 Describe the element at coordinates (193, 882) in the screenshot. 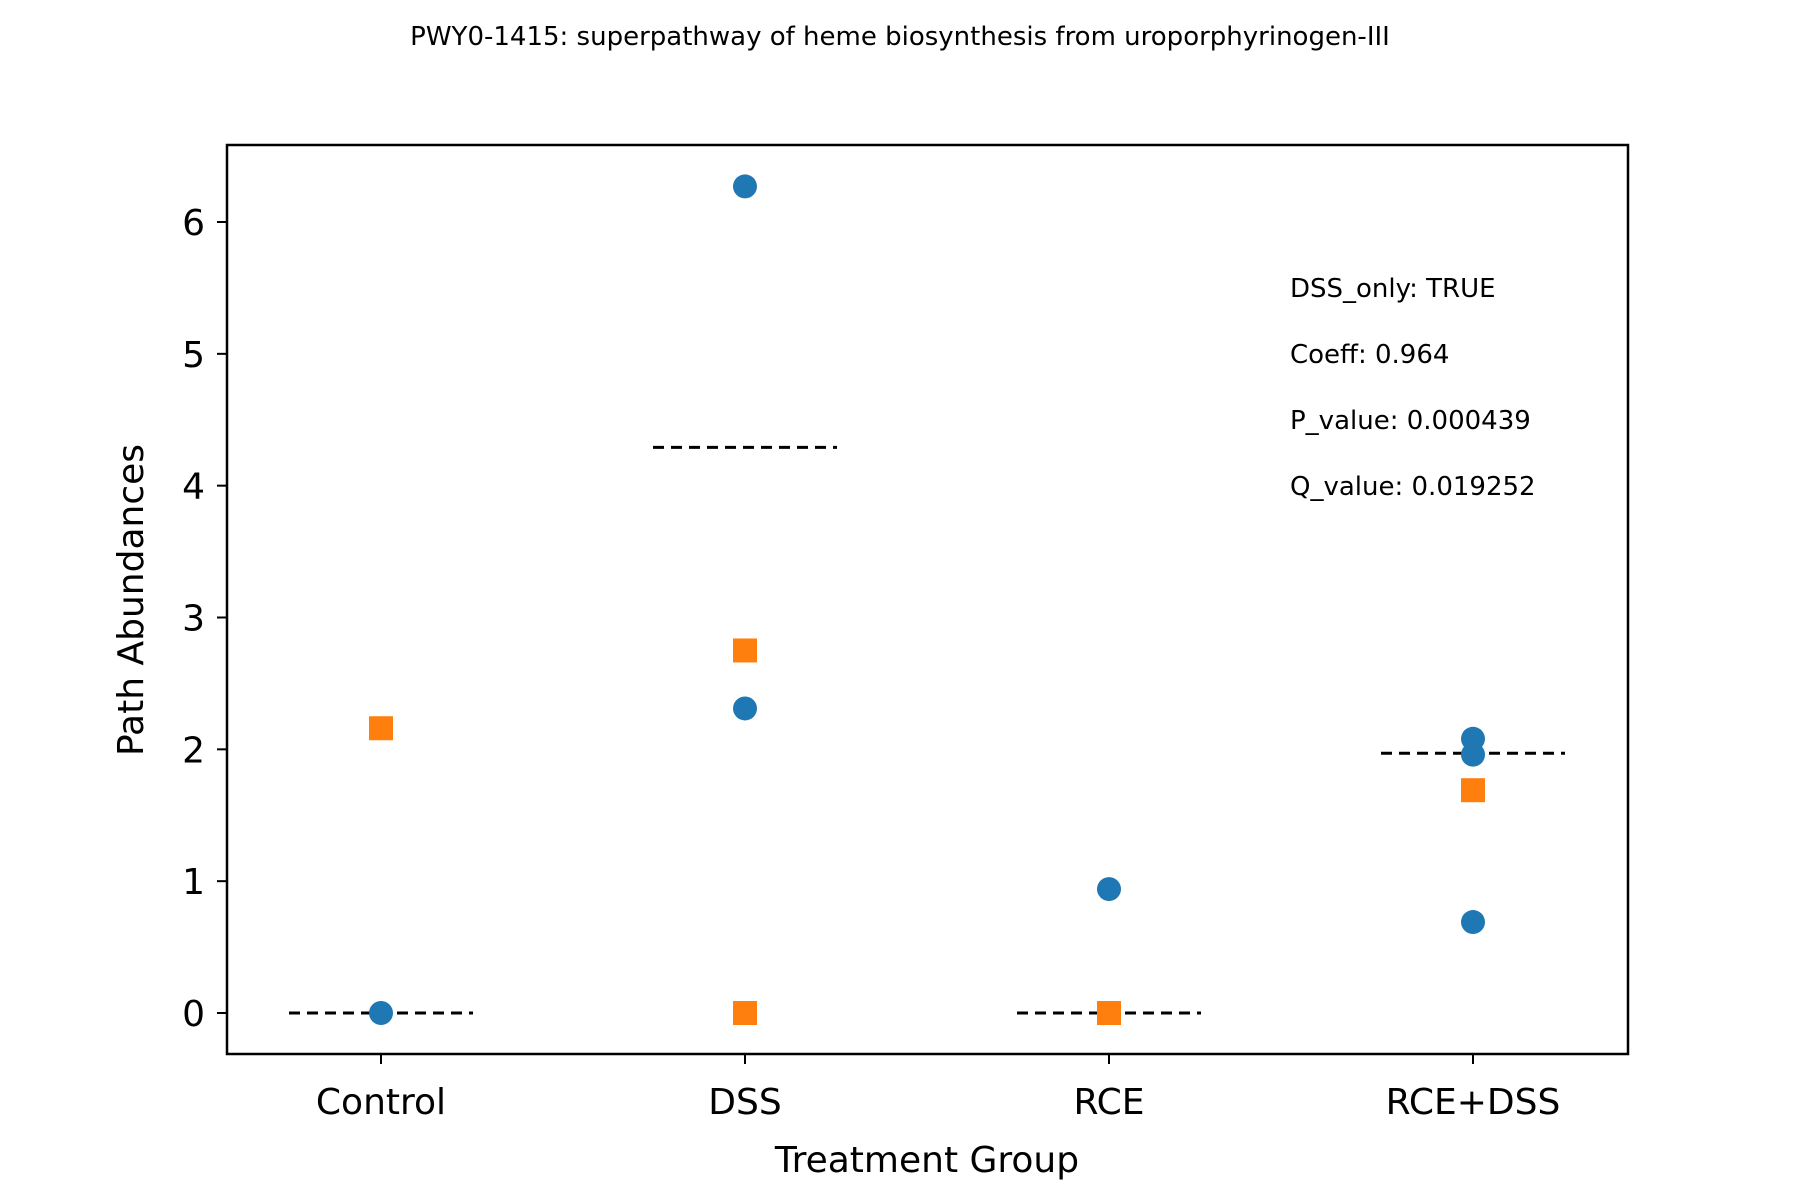

I see `y-tick-label: 1` at that location.